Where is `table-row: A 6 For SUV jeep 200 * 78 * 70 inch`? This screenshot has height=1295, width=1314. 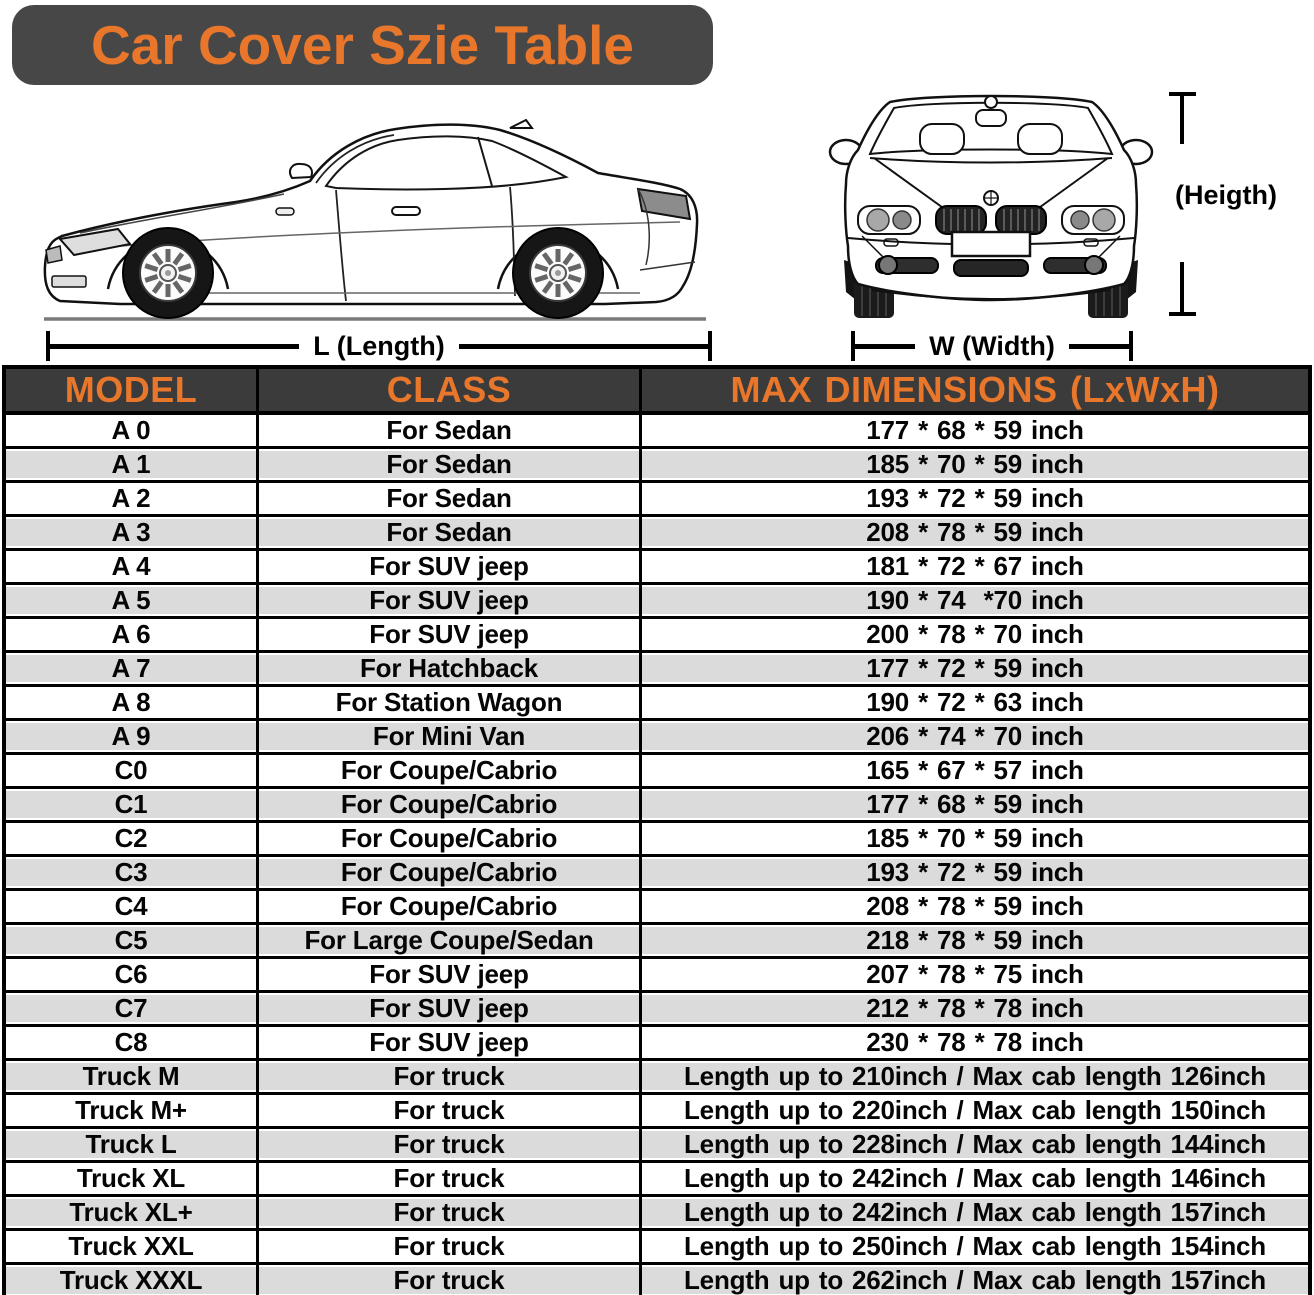 table-row: A 6 For SUV jeep 200 * 78 * 70 inch is located at coordinates (657, 633).